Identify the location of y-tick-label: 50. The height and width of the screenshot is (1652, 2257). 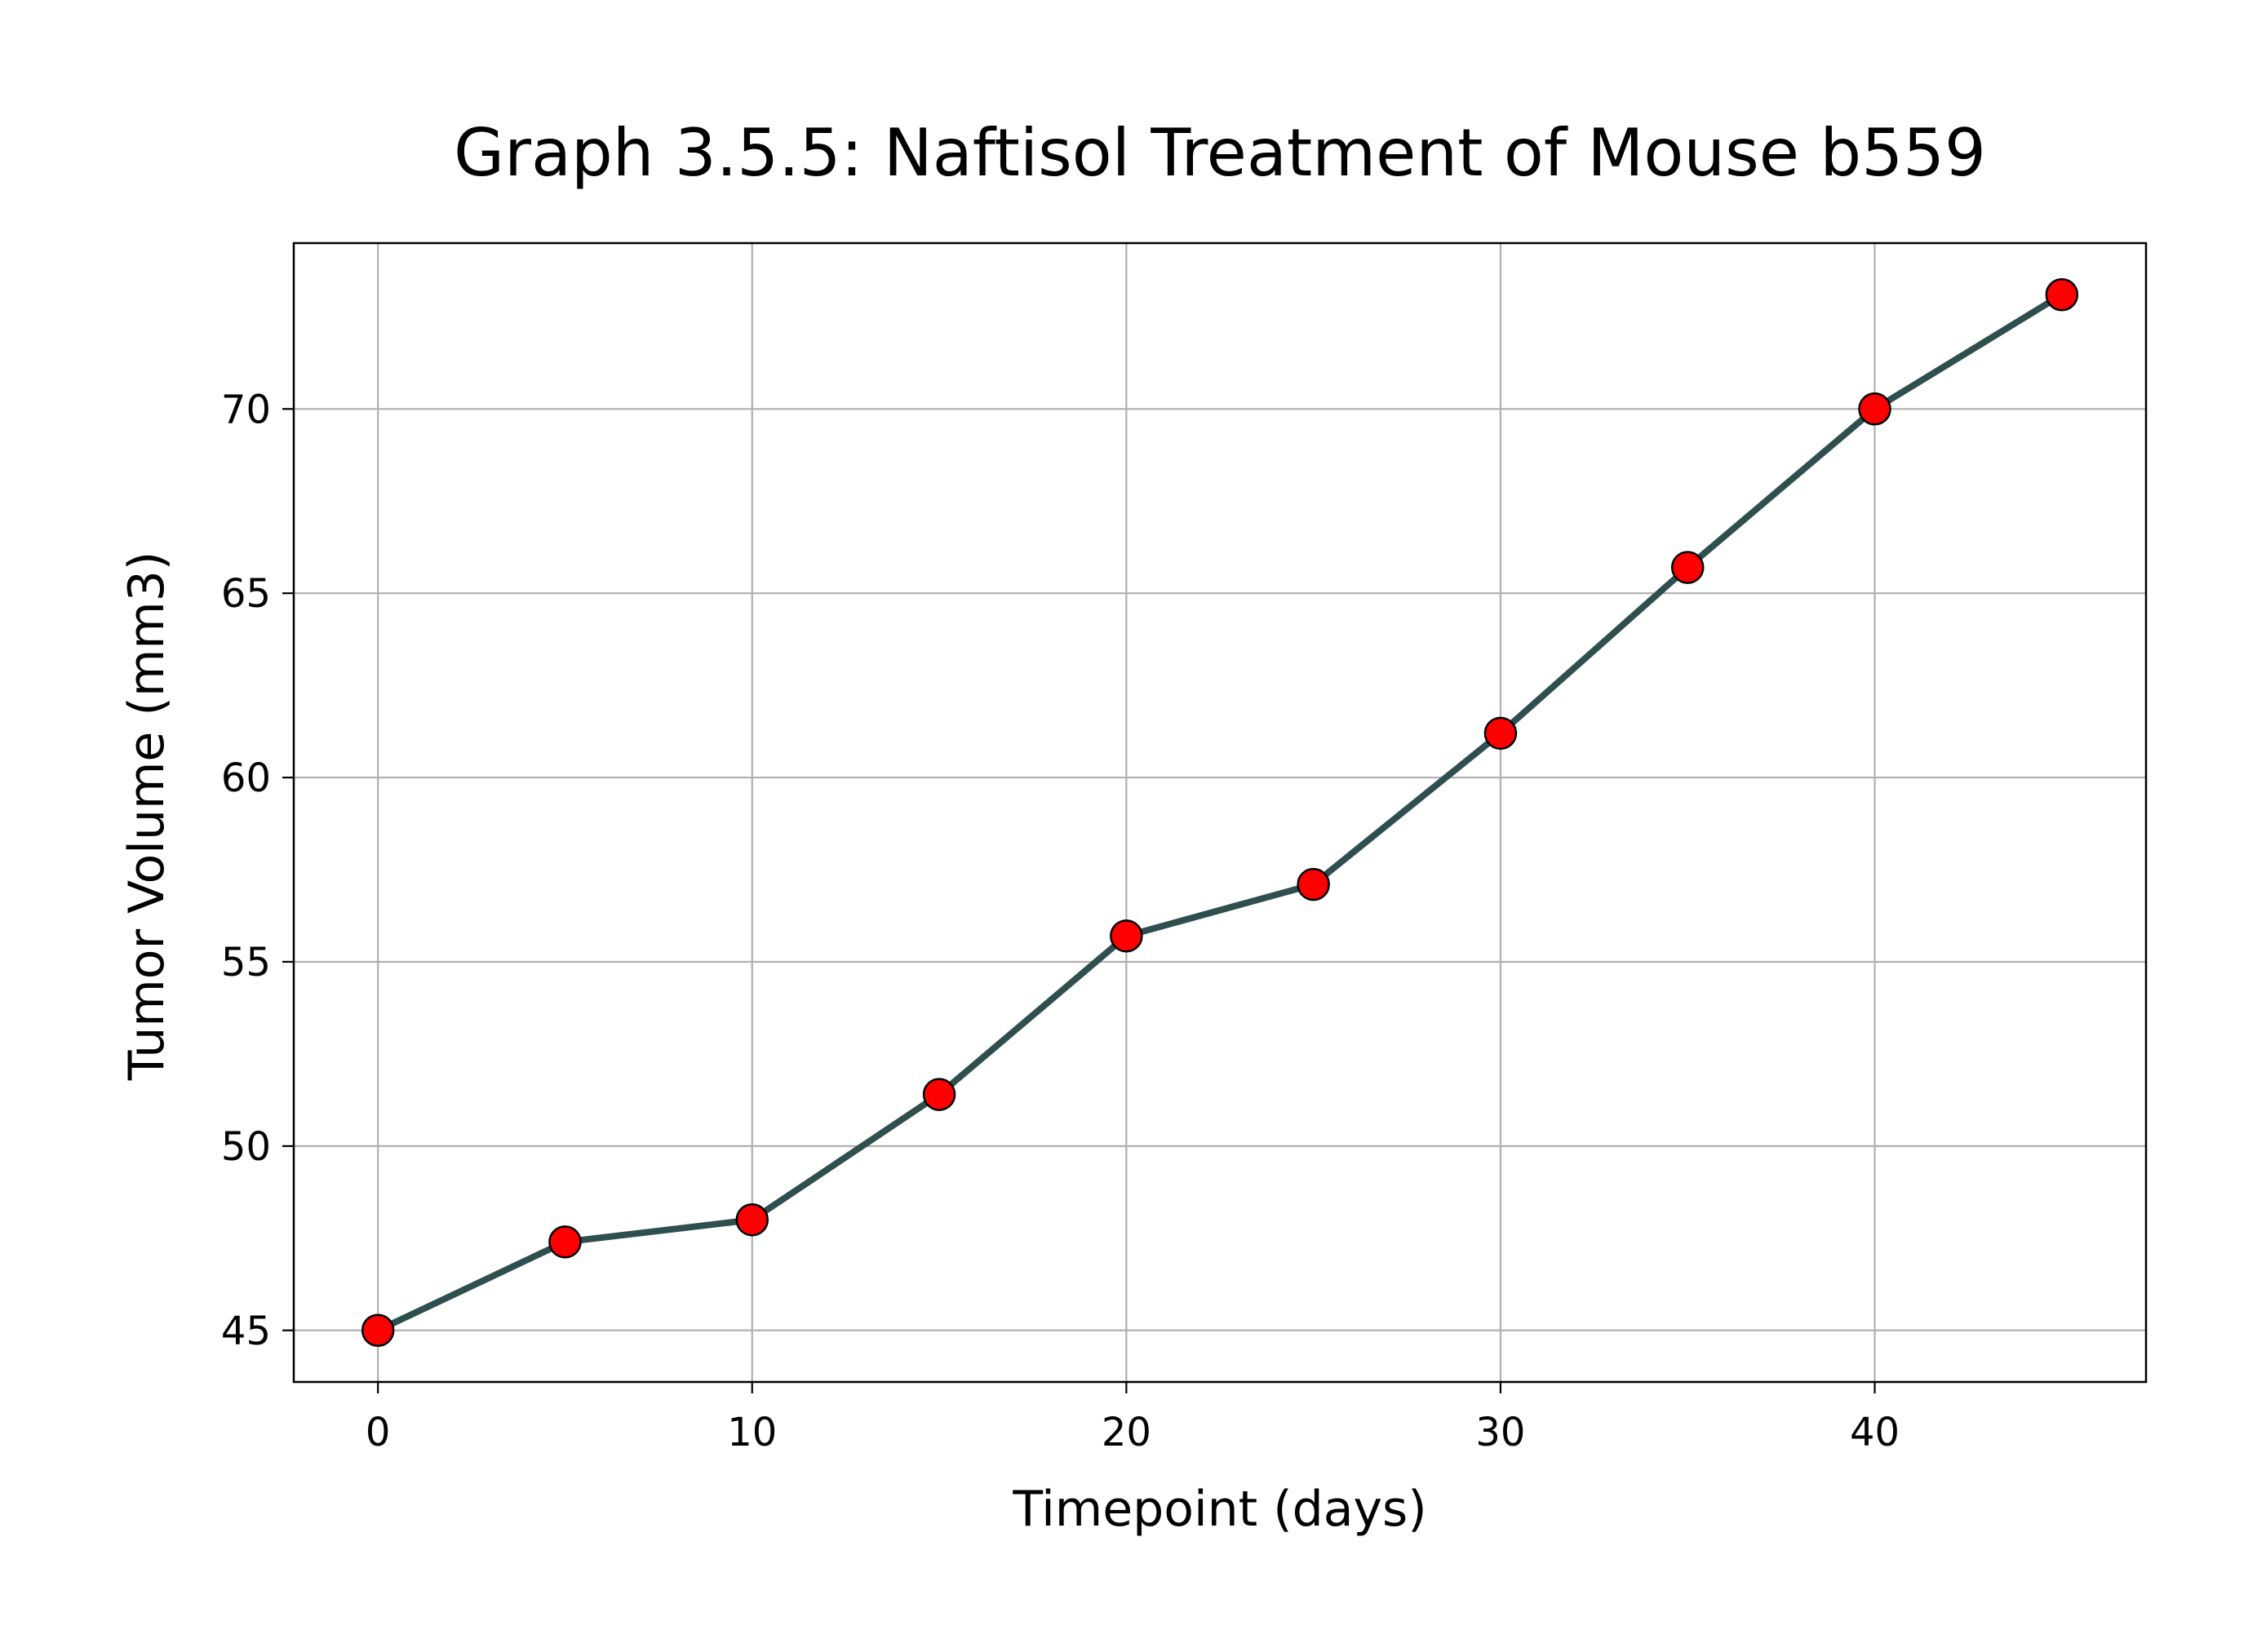
(246, 1147).